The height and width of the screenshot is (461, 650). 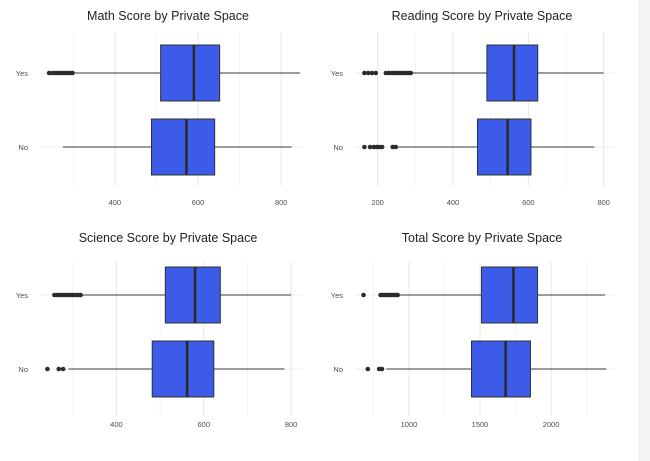 I want to click on x-tick-label: 2000, so click(x=551, y=424).